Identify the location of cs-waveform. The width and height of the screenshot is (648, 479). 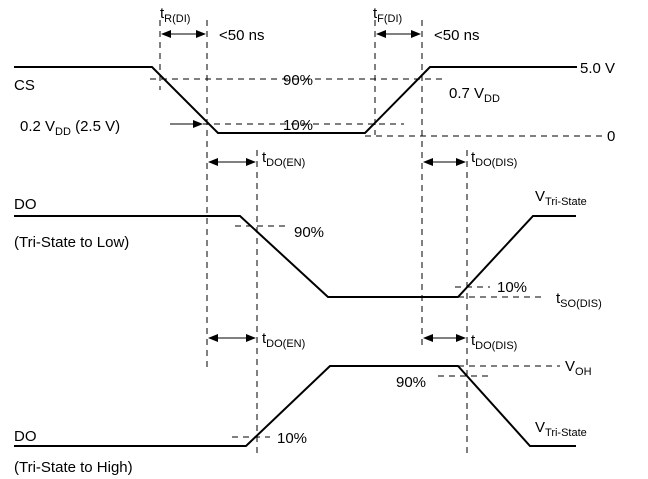
(295, 100).